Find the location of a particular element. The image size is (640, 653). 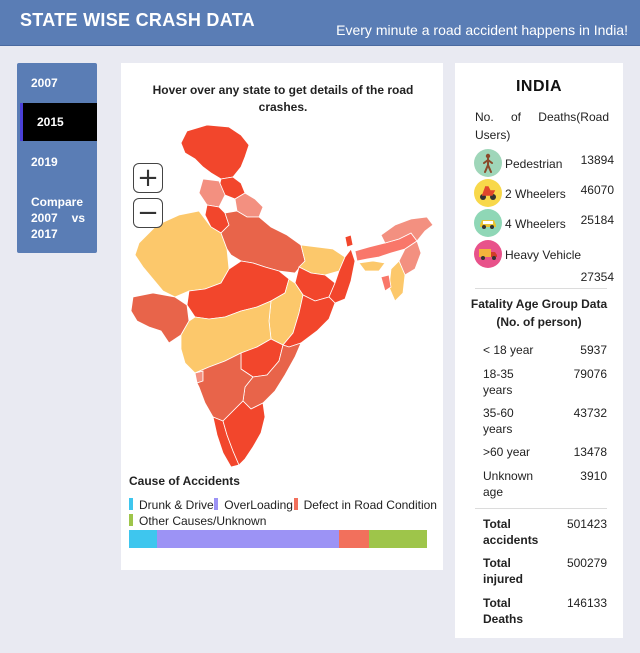

total-value: 500279 is located at coordinates (586, 563).